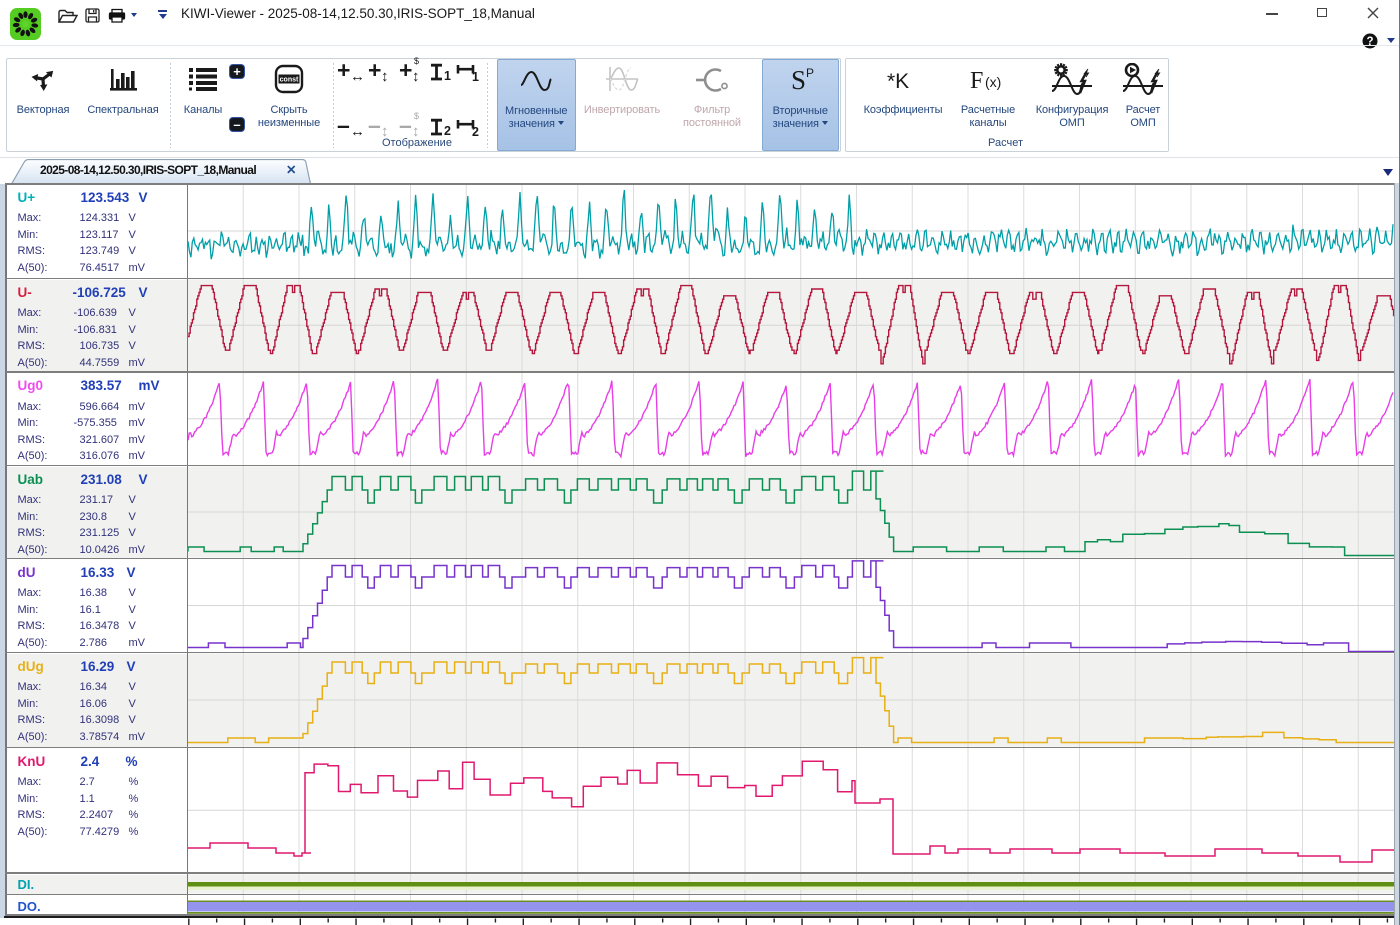 This screenshot has height=925, width=1400. Describe the element at coordinates (810, 73) in the screenshot. I see `svg-text: P` at that location.